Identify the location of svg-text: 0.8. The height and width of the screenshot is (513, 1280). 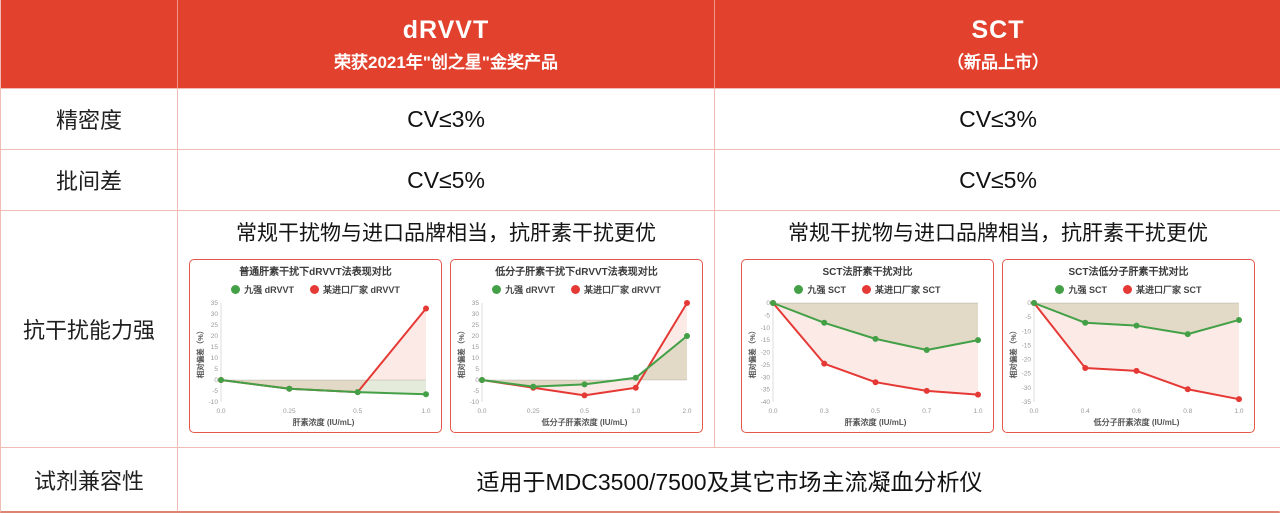
(1187, 411).